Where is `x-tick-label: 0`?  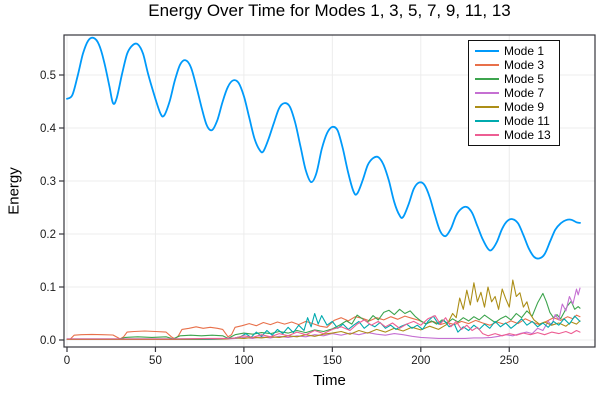
x-tick-label: 0 is located at coordinates (67, 361).